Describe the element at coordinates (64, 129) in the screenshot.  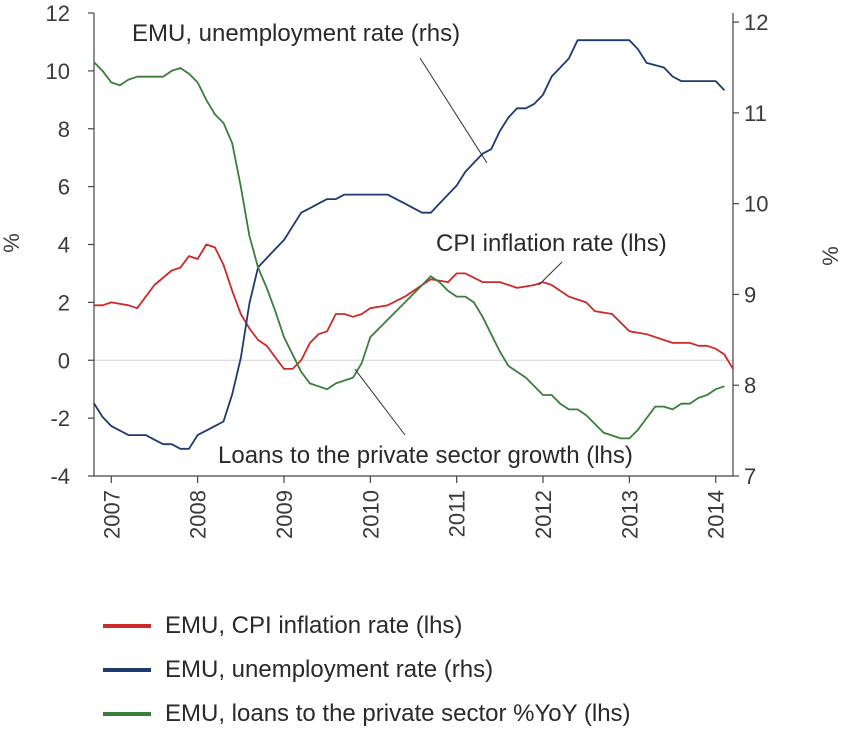
I see `left-tick-label: 8` at that location.